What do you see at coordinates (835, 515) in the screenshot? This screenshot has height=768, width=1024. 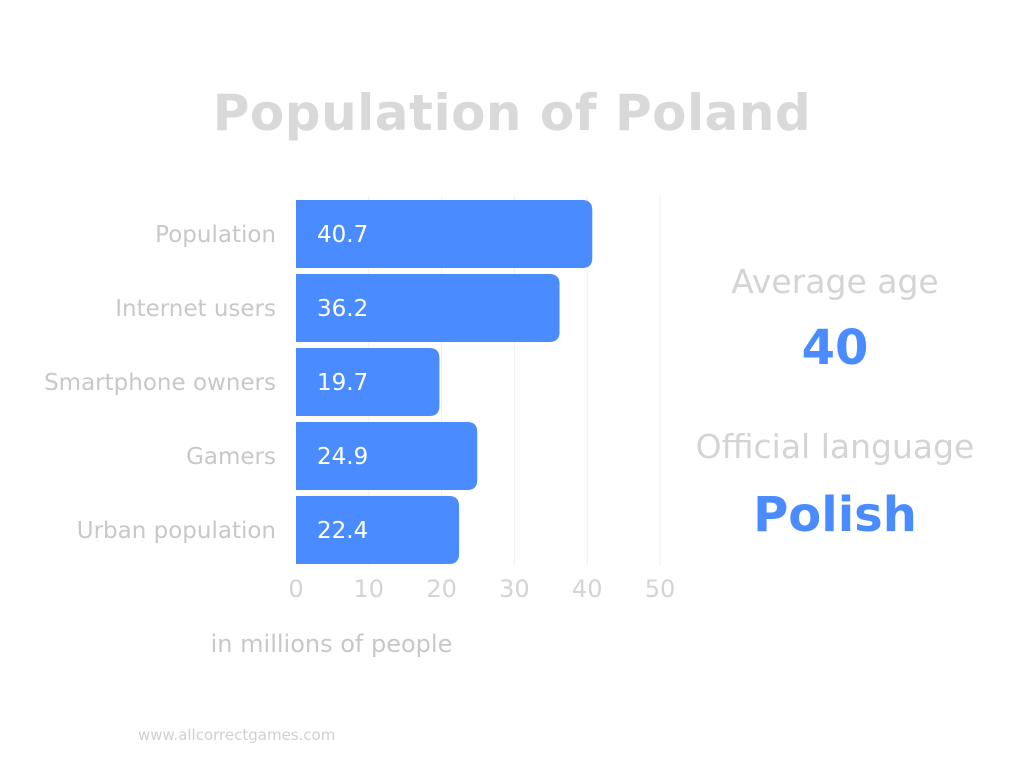 I see `official-language-value: Polish` at bounding box center [835, 515].